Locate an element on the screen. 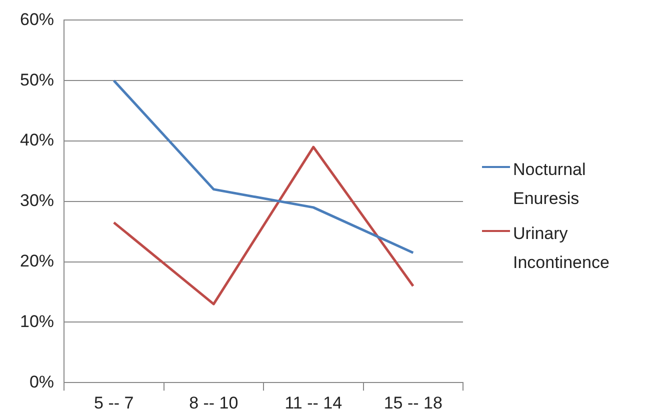 The image size is (663, 417). y-tick-label: 10% is located at coordinates (37, 321).